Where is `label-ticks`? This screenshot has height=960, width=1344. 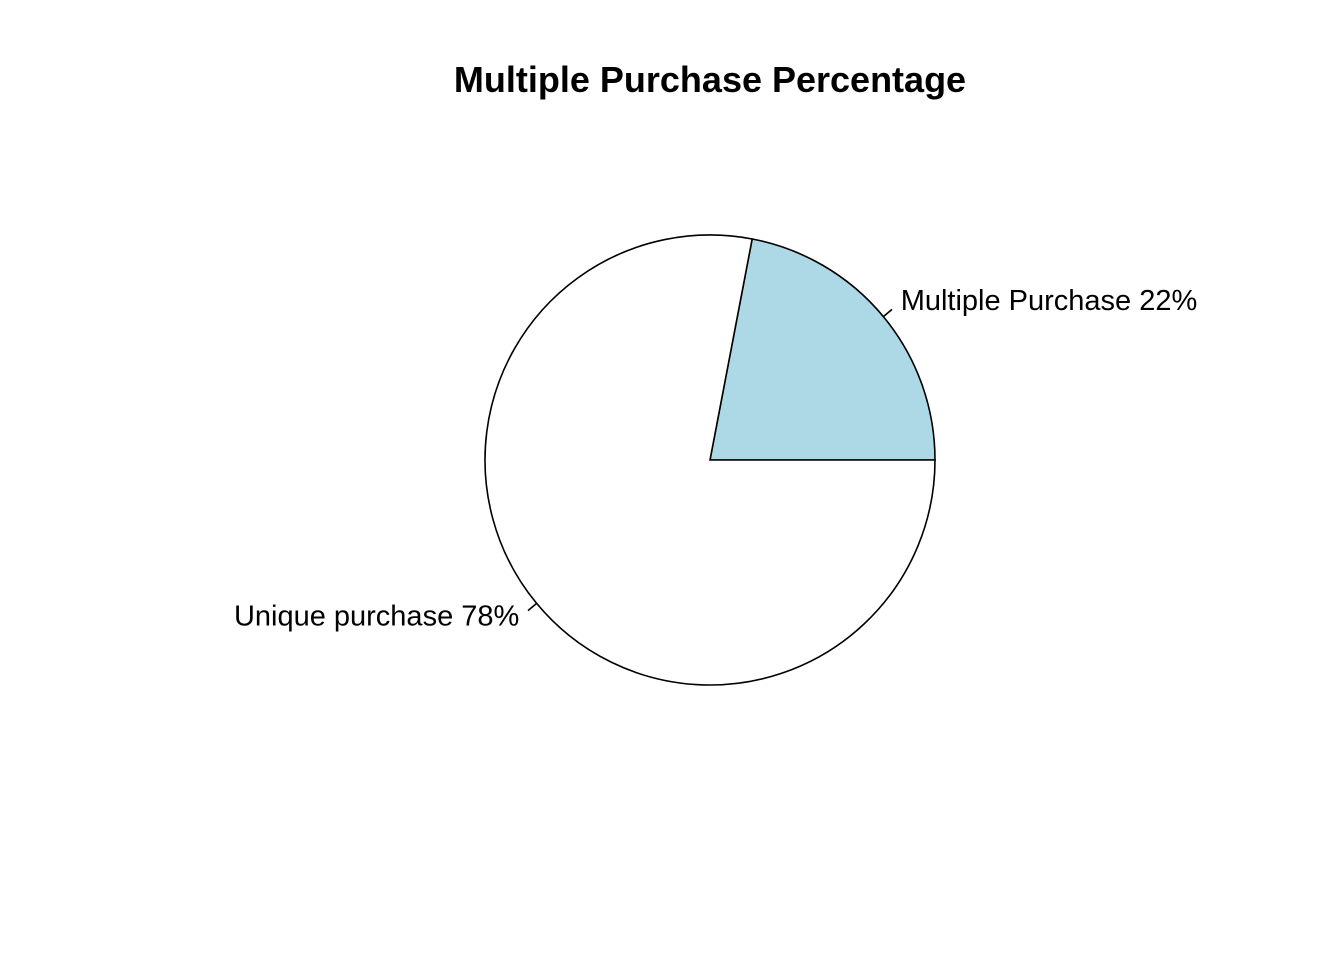 label-ticks is located at coordinates (710, 460).